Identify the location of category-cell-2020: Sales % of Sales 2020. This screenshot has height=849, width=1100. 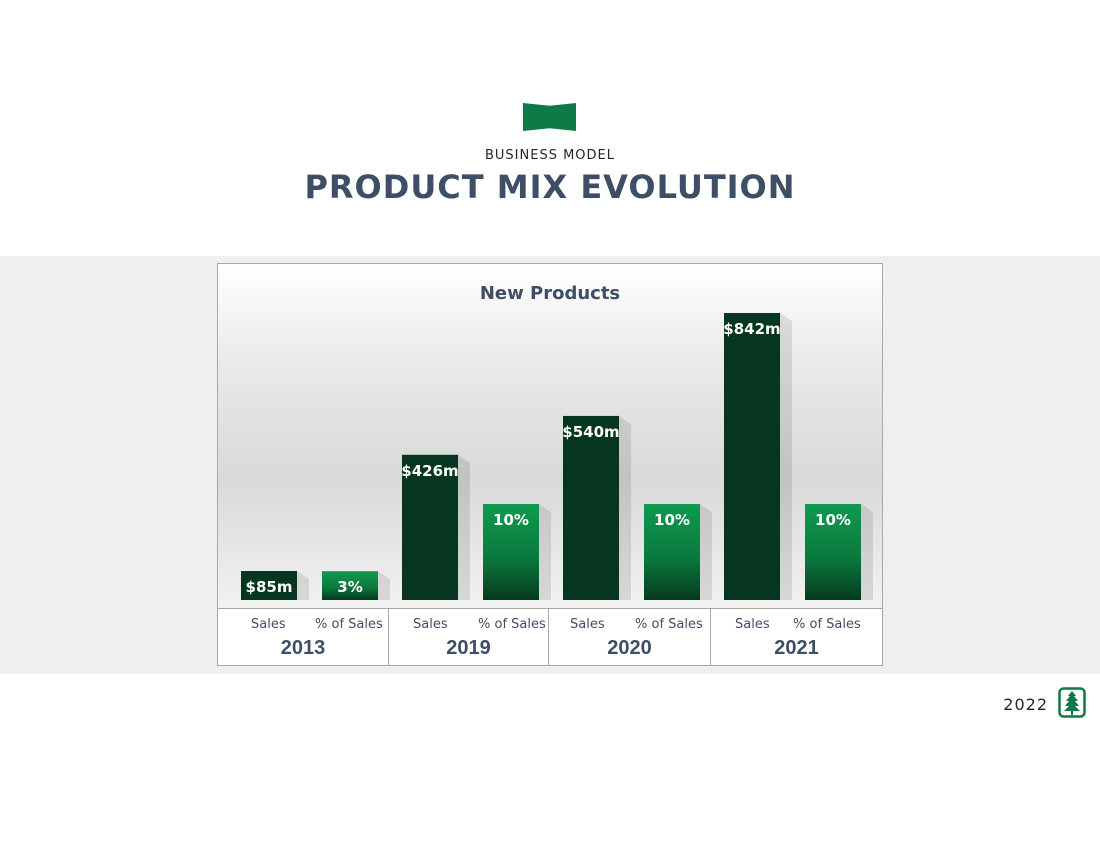
(629, 637).